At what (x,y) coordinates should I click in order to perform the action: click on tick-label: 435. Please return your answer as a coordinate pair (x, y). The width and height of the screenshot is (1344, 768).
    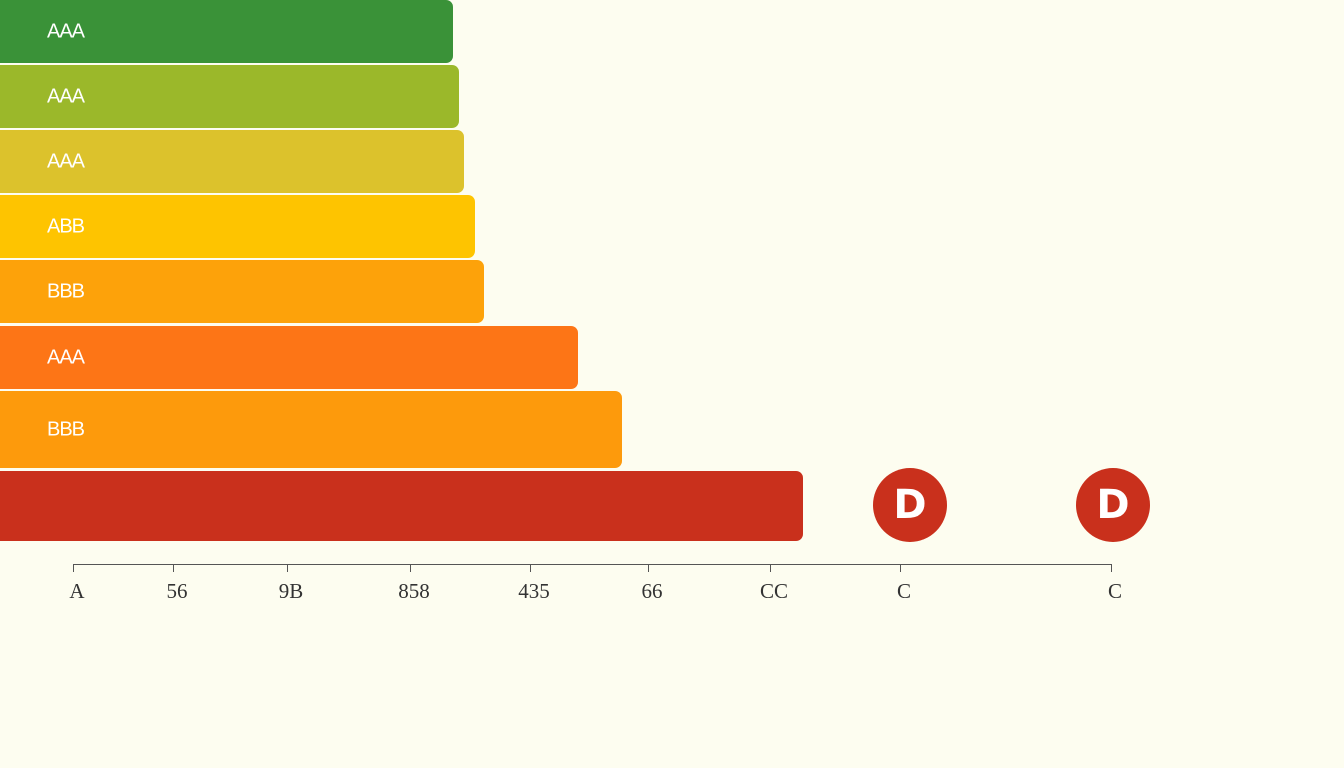
    Looking at the image, I should click on (534, 591).